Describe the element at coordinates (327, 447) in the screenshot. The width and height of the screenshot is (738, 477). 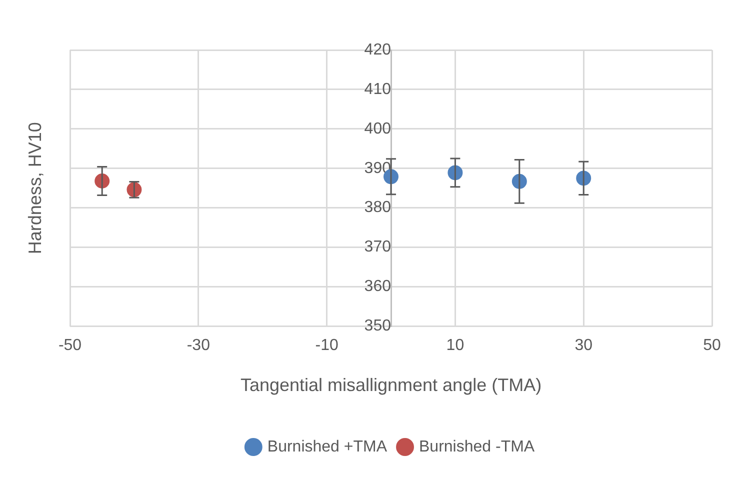
I see `legend-label: Burnished +TMA` at that location.